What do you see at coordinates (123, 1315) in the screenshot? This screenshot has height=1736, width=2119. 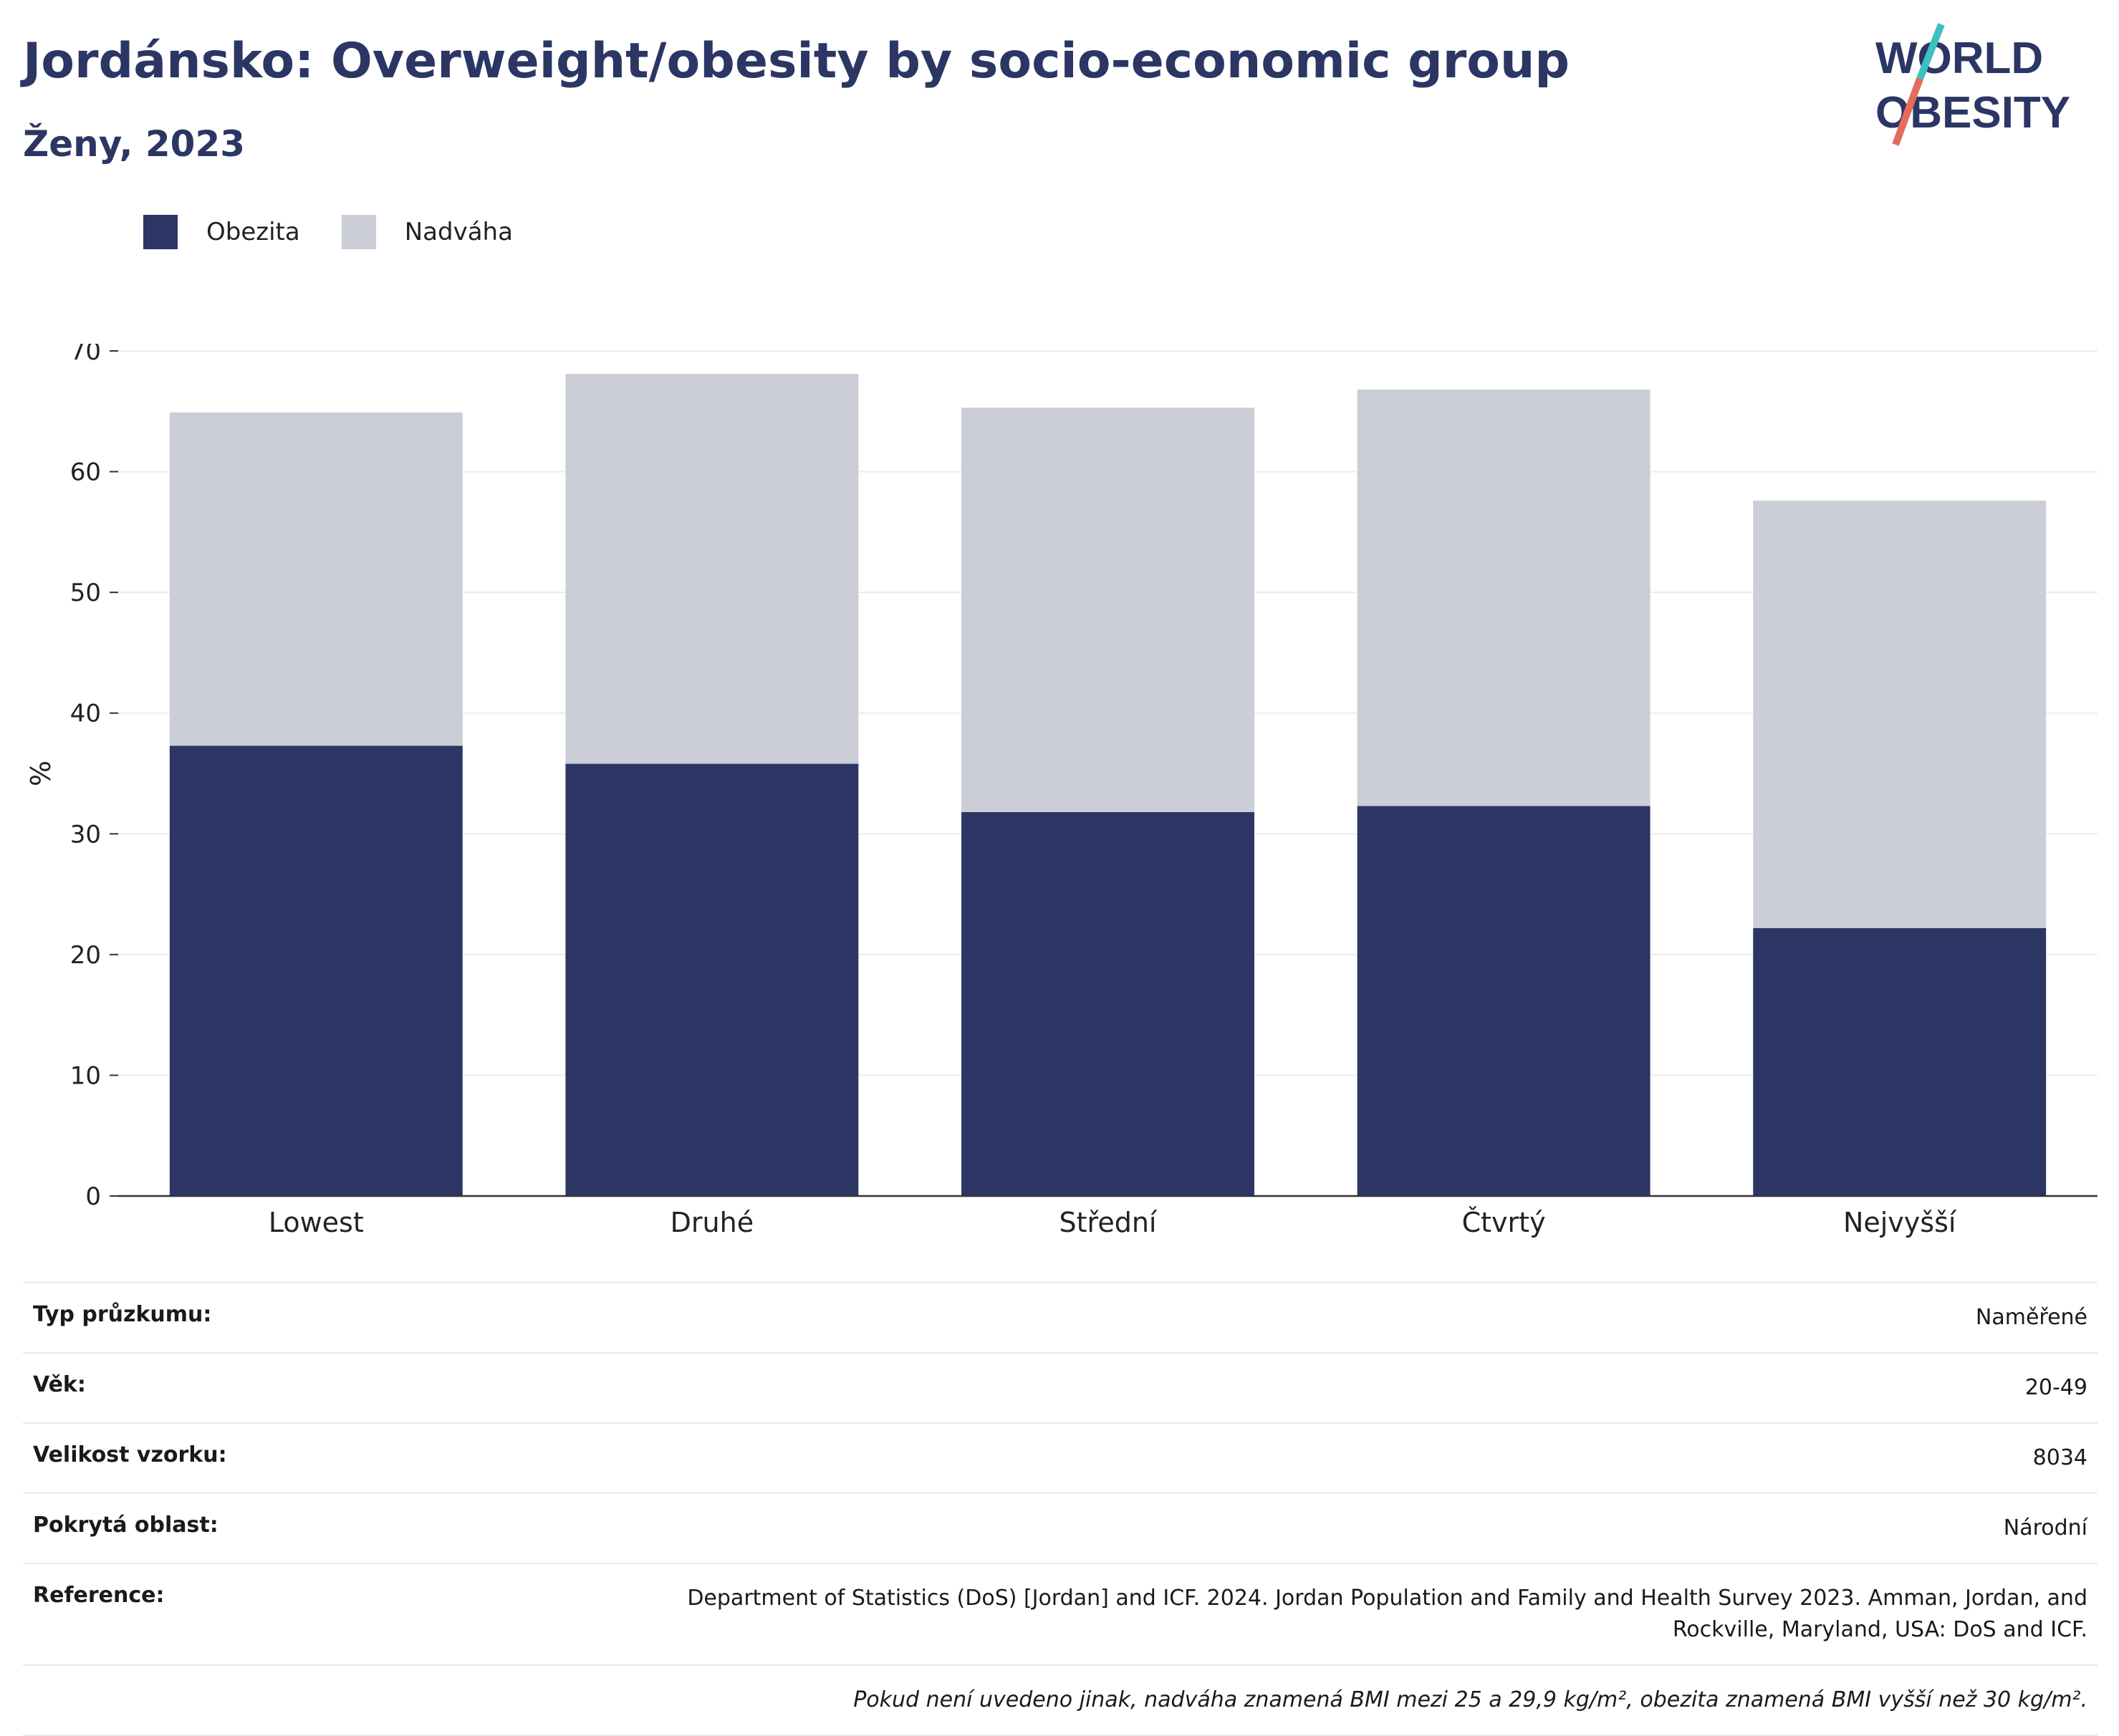 I see `info-label: Typ průzkumu:` at bounding box center [123, 1315].